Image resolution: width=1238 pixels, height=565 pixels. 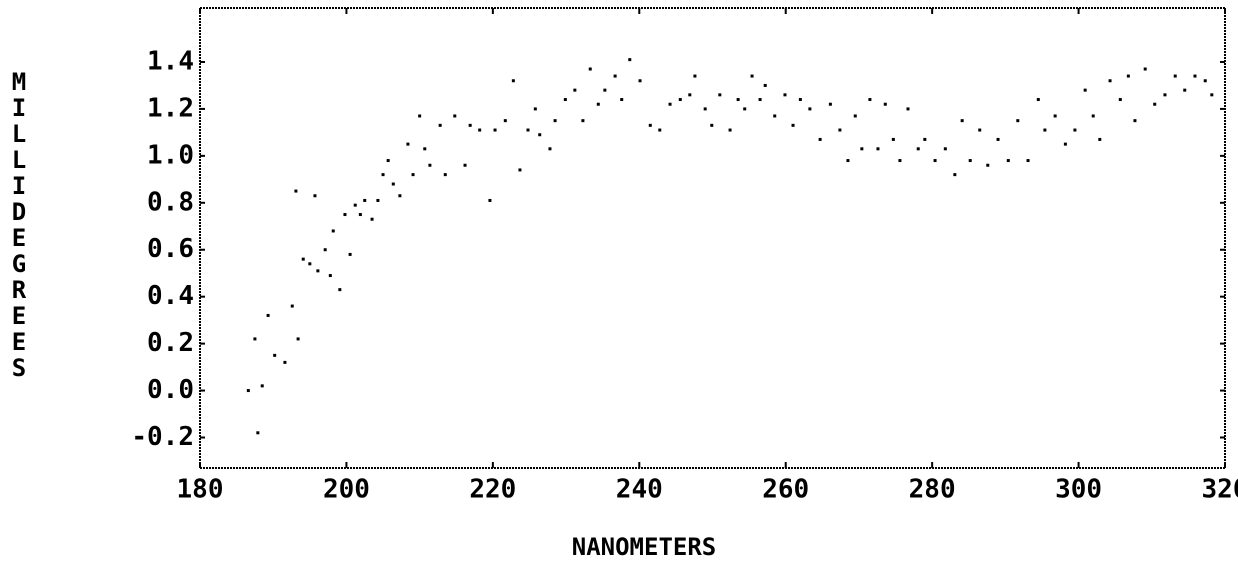 What do you see at coordinates (170, 390) in the screenshot?
I see `y-tick-label: 0.0` at bounding box center [170, 390].